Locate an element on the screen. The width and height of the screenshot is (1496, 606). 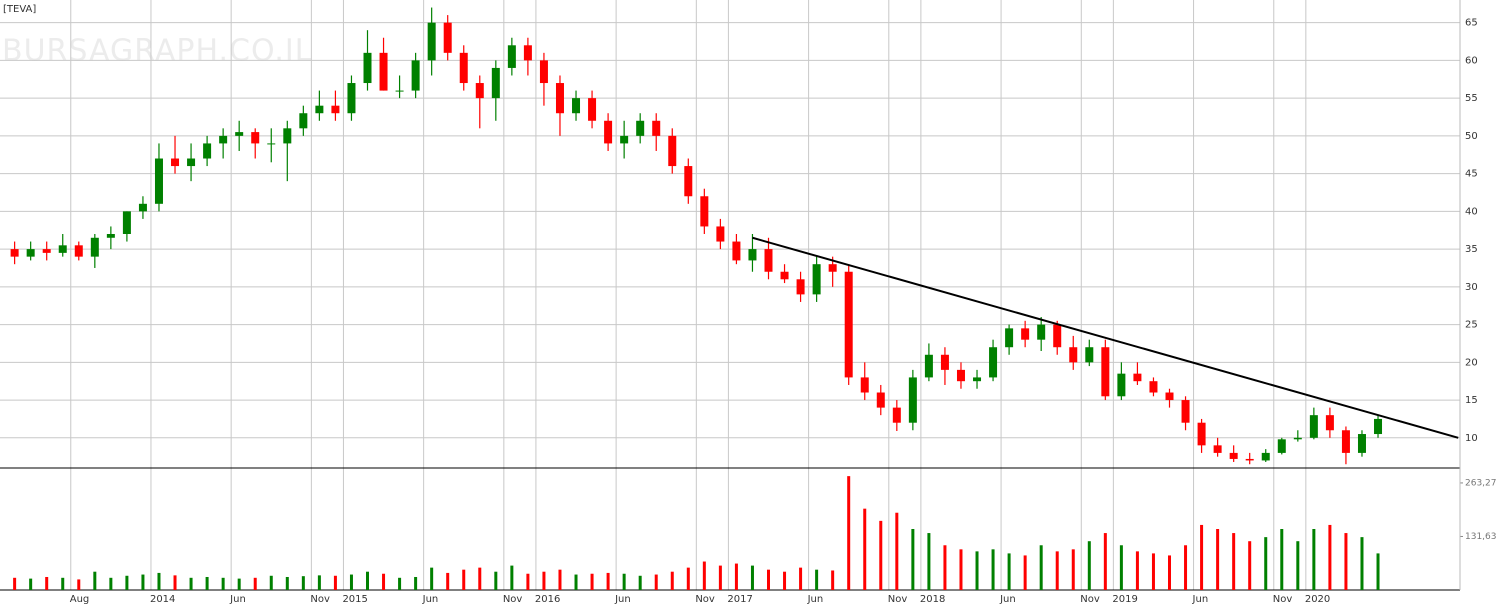
y-tick-label: 60 is located at coordinates (1471, 60).